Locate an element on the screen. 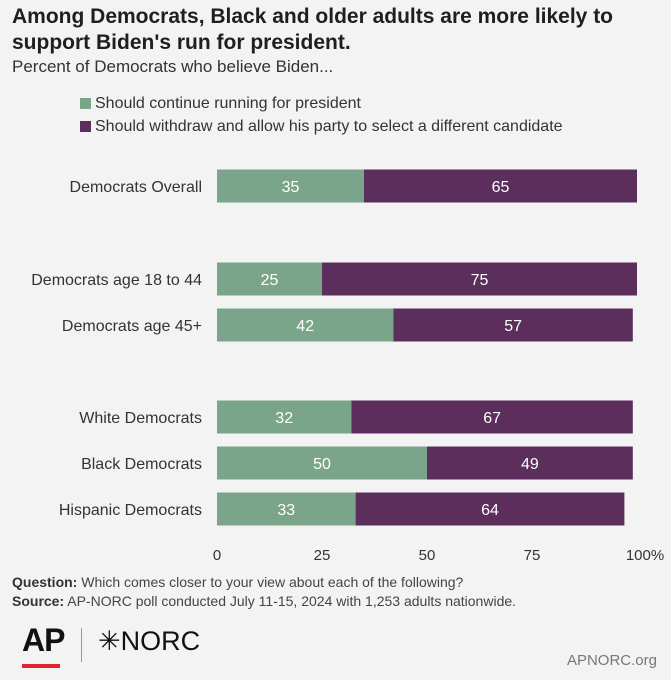 The height and width of the screenshot is (680, 671). legend-swatch-withdraw is located at coordinates (85, 126).